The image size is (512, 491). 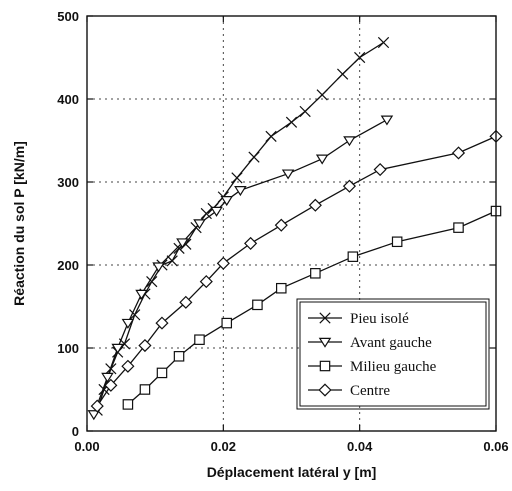 What do you see at coordinates (370, 391) in the screenshot?
I see `legend-label: Centre` at bounding box center [370, 391].